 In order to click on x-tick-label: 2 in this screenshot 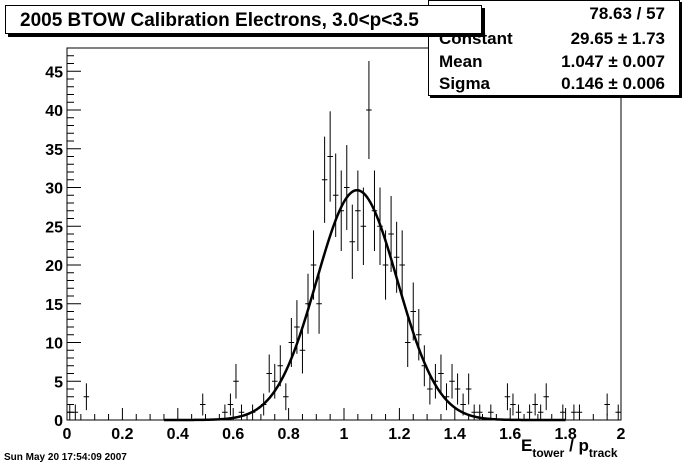, I will do `click(621, 434)`.